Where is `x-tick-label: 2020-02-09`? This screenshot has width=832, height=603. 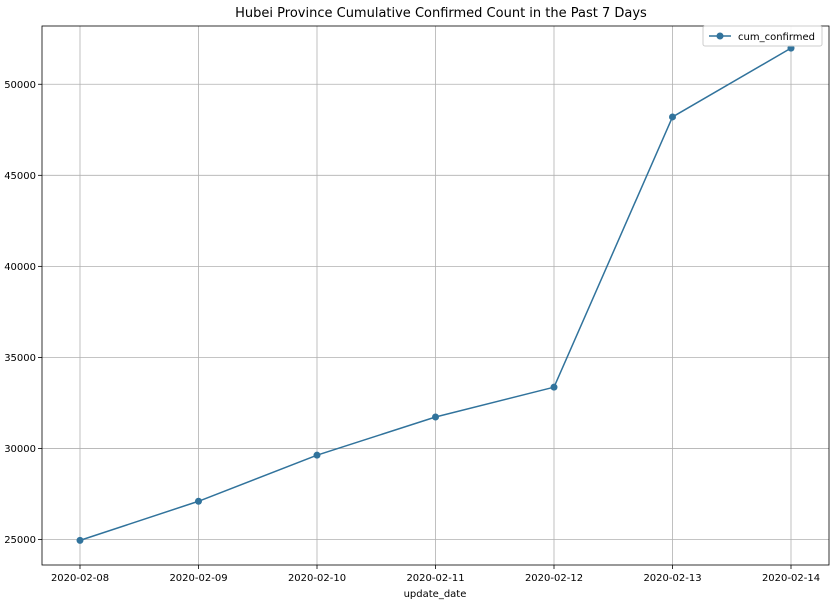 x-tick-label: 2020-02-09 is located at coordinates (198, 578).